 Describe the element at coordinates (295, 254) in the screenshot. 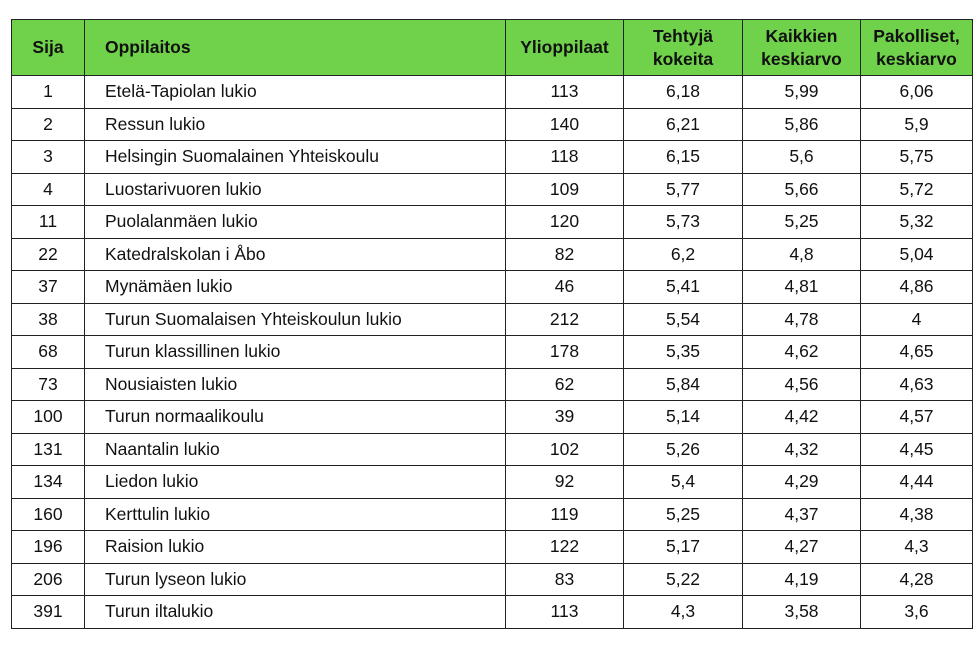

I see `cell-school: Katedralskolan i Åbo` at that location.